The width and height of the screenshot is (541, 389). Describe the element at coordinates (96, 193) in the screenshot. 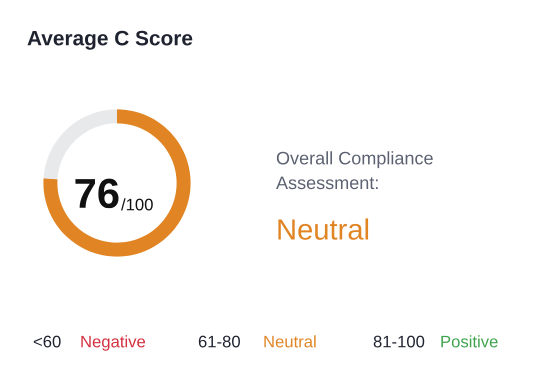

I see `text: 76` at that location.